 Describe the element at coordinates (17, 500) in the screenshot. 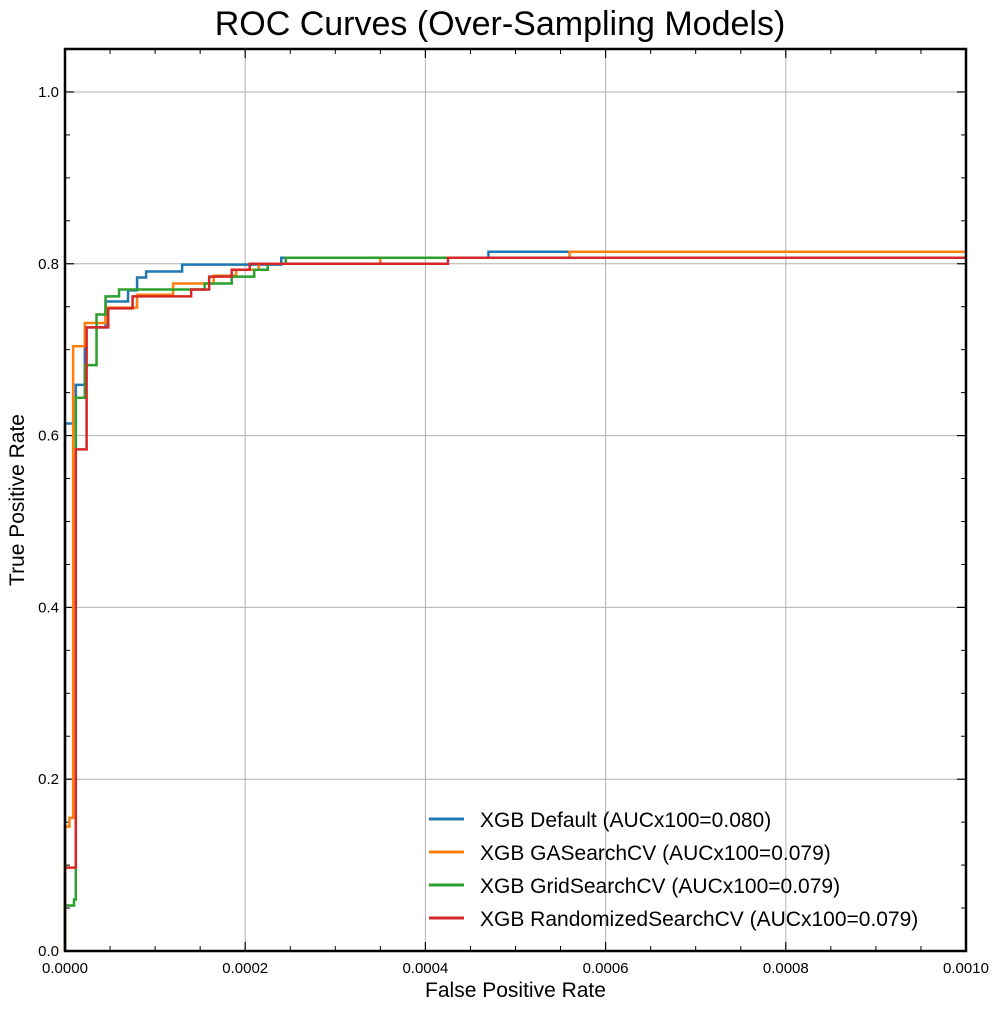

I see `y-axis-title: True Positive Rate` at that location.